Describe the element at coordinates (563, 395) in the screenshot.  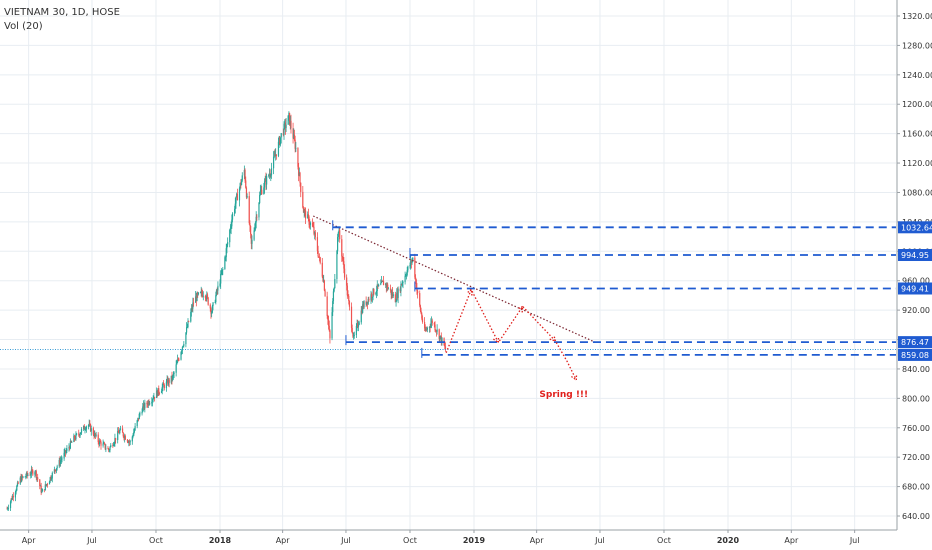
I see `annotation-spring: Spring !!!` at that location.